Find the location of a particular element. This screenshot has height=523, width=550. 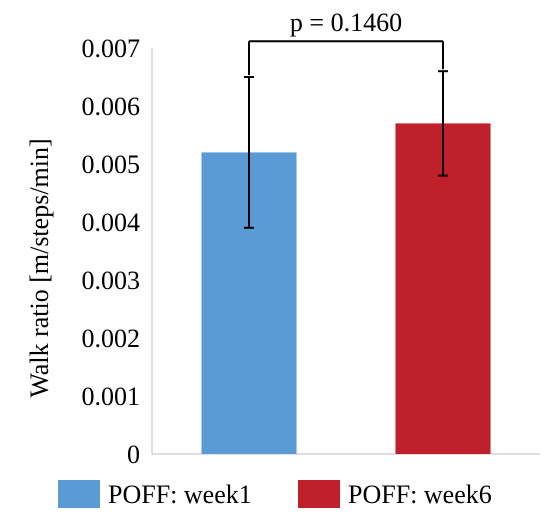

y-axis-ticks: 0 0.001 0.002 0.003 0.004 0.005 0.006 0.007 is located at coordinates (111, 251).